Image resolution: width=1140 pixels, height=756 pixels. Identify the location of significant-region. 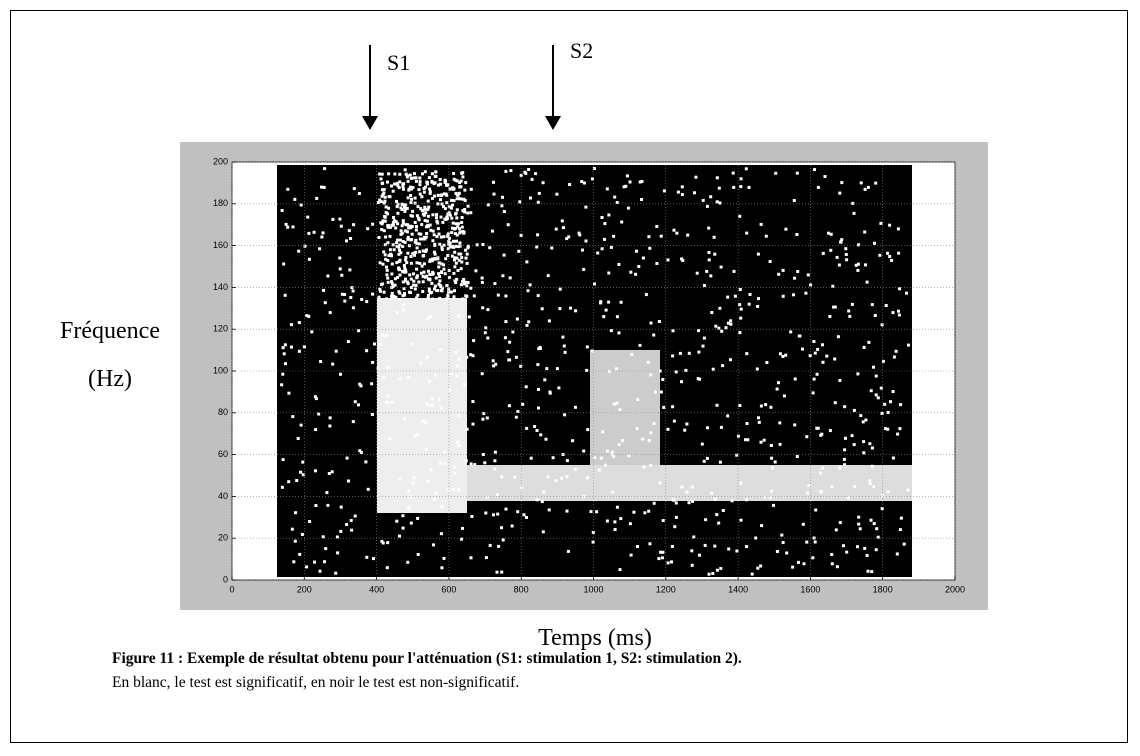
(422, 405).